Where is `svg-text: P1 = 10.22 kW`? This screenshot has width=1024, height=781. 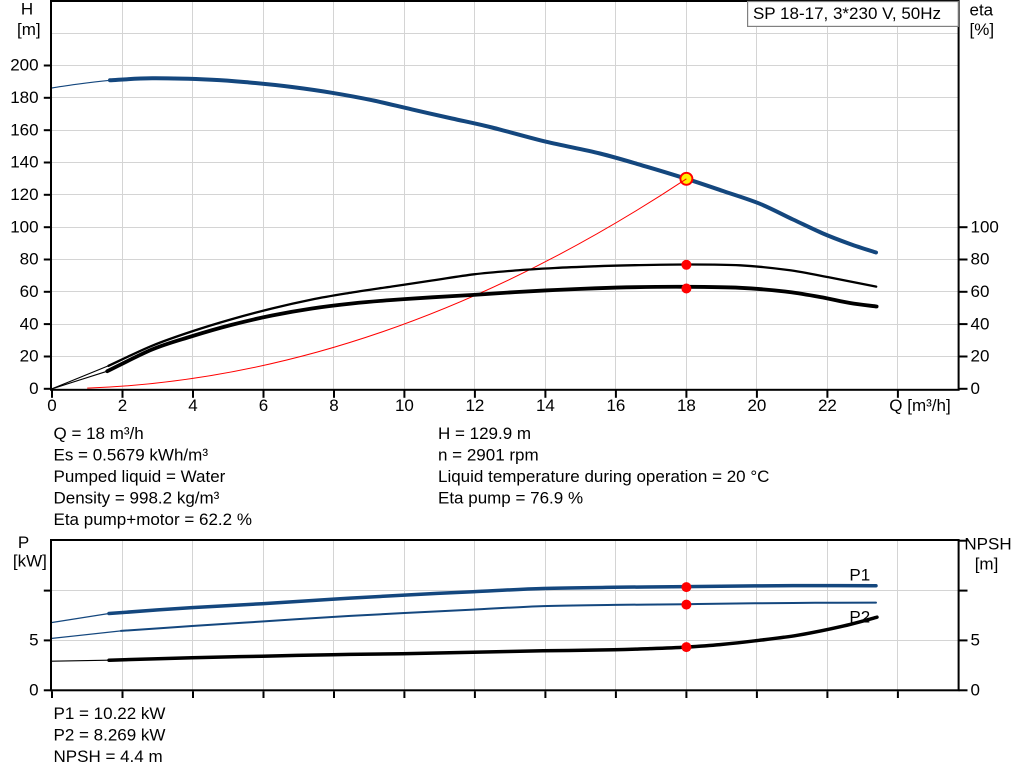 svg-text: P1 = 10.22 kW is located at coordinates (110, 713).